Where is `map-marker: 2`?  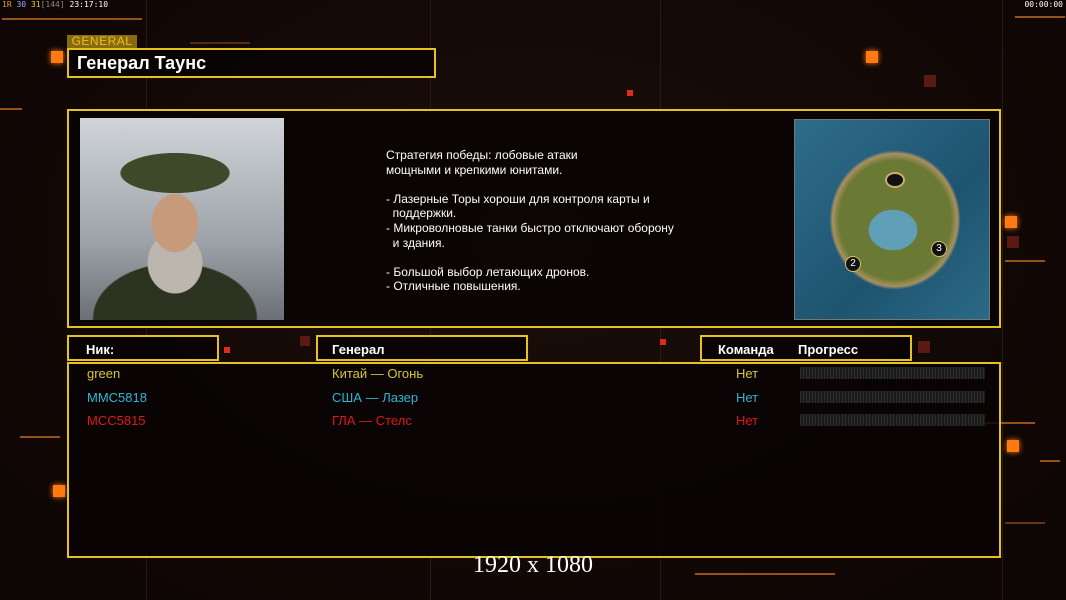
map-marker: 2 is located at coordinates (853, 264).